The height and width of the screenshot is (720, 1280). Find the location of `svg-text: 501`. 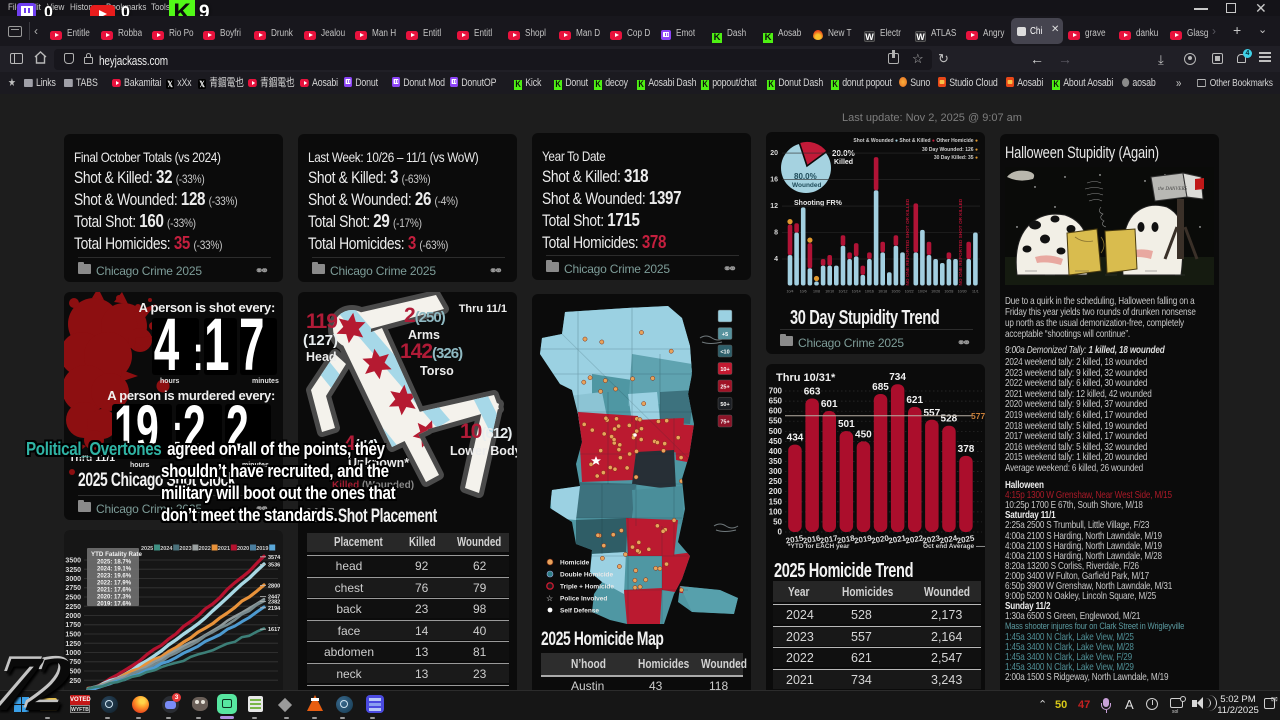

svg-text: 501 is located at coordinates (846, 424).